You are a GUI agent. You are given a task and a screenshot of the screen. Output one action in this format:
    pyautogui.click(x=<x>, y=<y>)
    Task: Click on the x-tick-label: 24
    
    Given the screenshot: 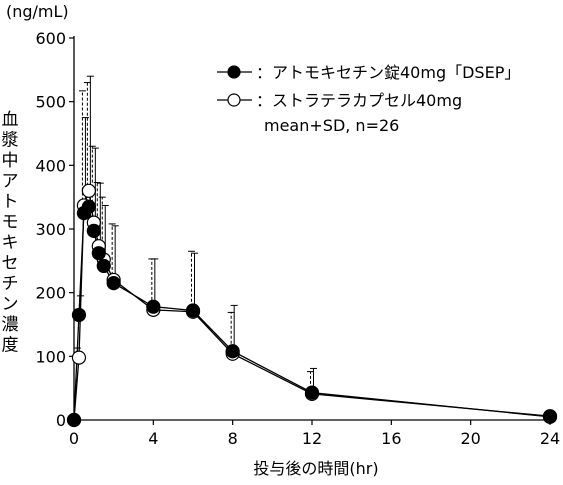 What is the action you would take?
    pyautogui.click(x=550, y=438)
    